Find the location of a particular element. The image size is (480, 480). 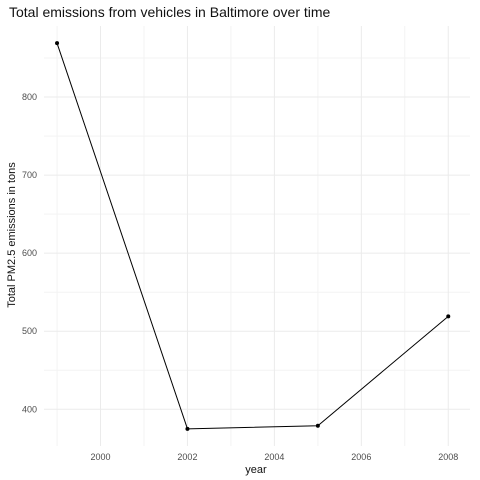

y-tick-label: 800 is located at coordinates (29, 97).